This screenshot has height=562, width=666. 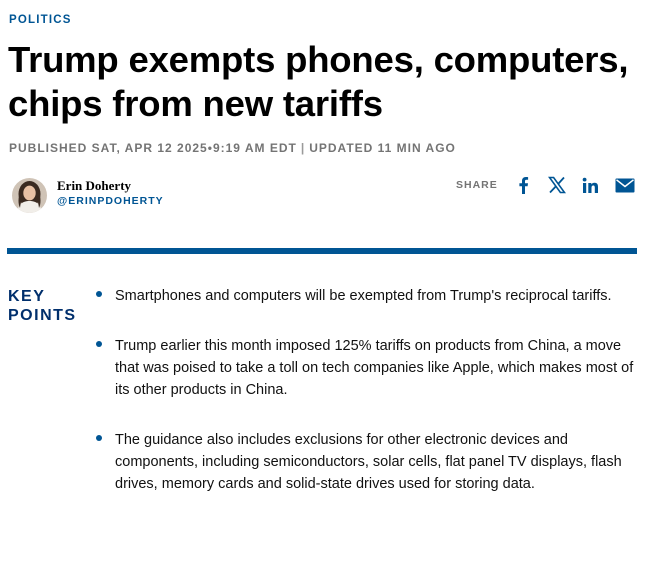 What do you see at coordinates (27, 296) in the screenshot?
I see `key-points-heading-line-1: KEY` at bounding box center [27, 296].